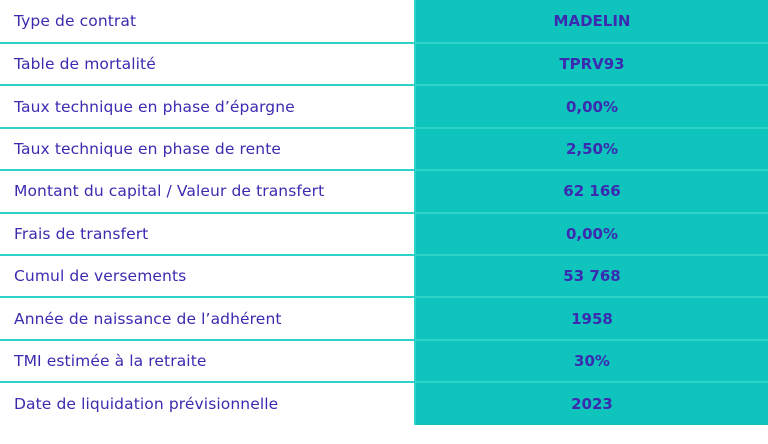 Image resolution: width=768 pixels, height=444 pixels. Describe the element at coordinates (592, 276) in the screenshot. I see `row-value: 53 768` at that location.